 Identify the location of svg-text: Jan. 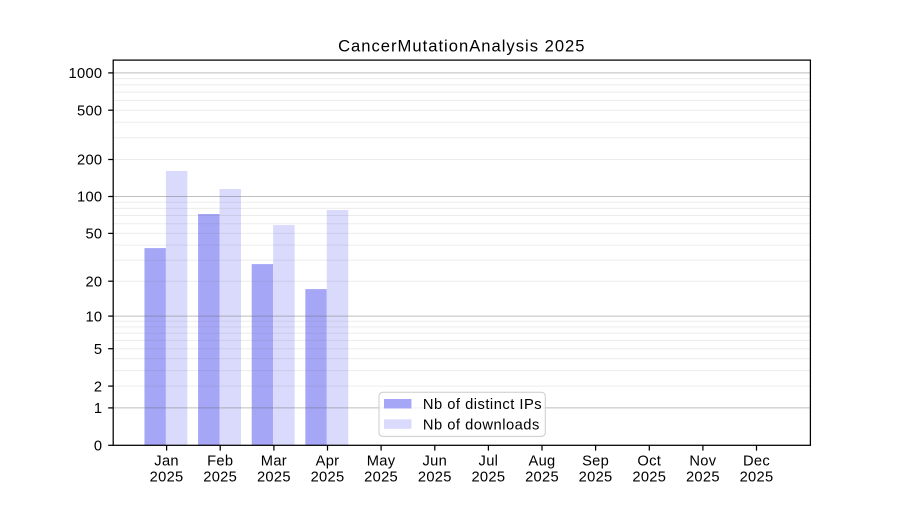
(166, 462).